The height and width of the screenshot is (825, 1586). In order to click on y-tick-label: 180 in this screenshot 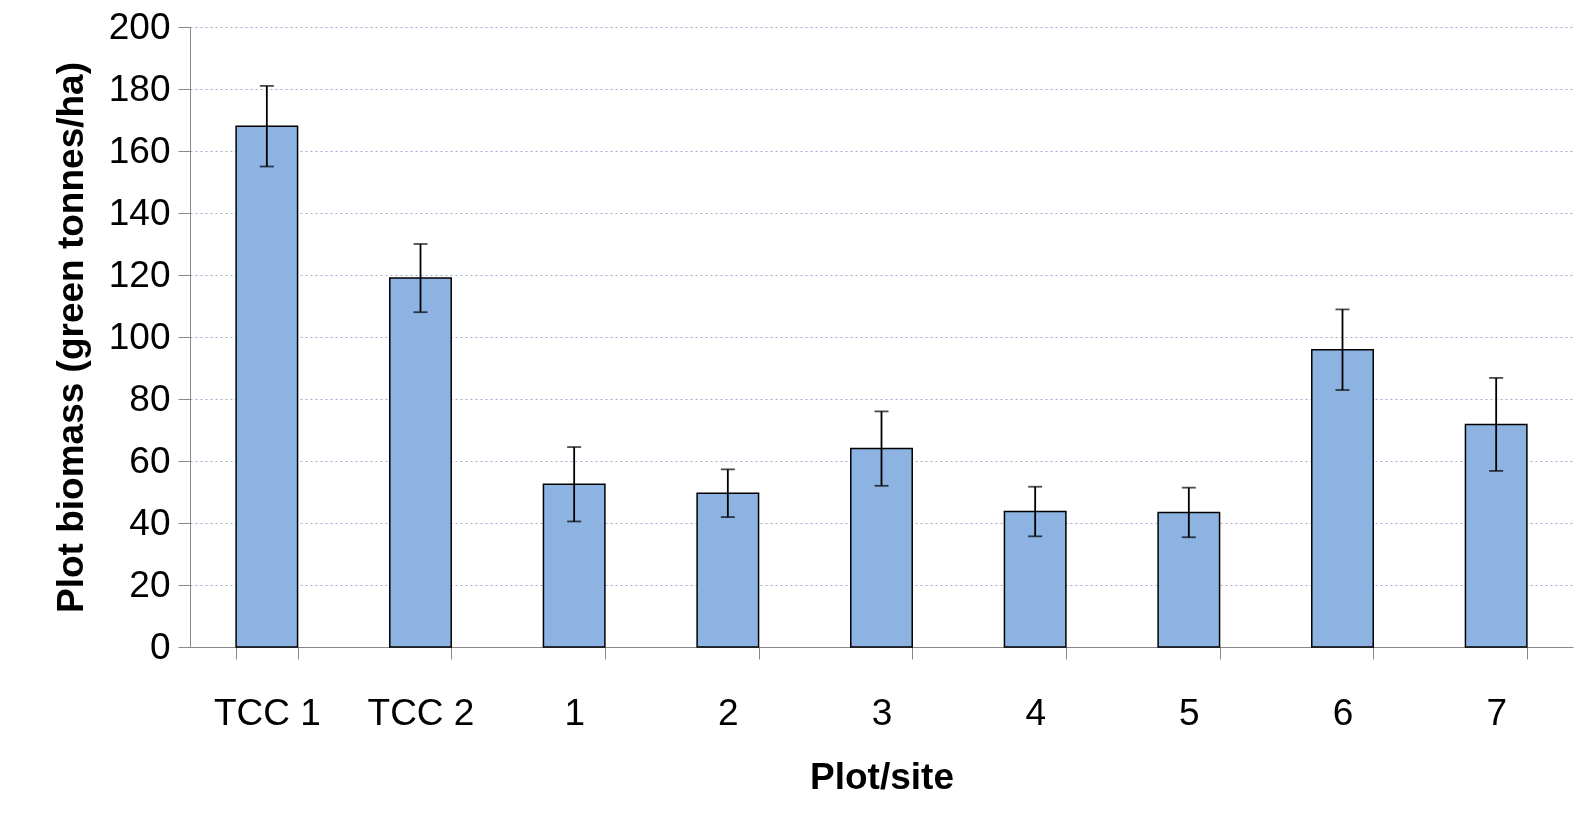, I will do `click(139, 88)`.